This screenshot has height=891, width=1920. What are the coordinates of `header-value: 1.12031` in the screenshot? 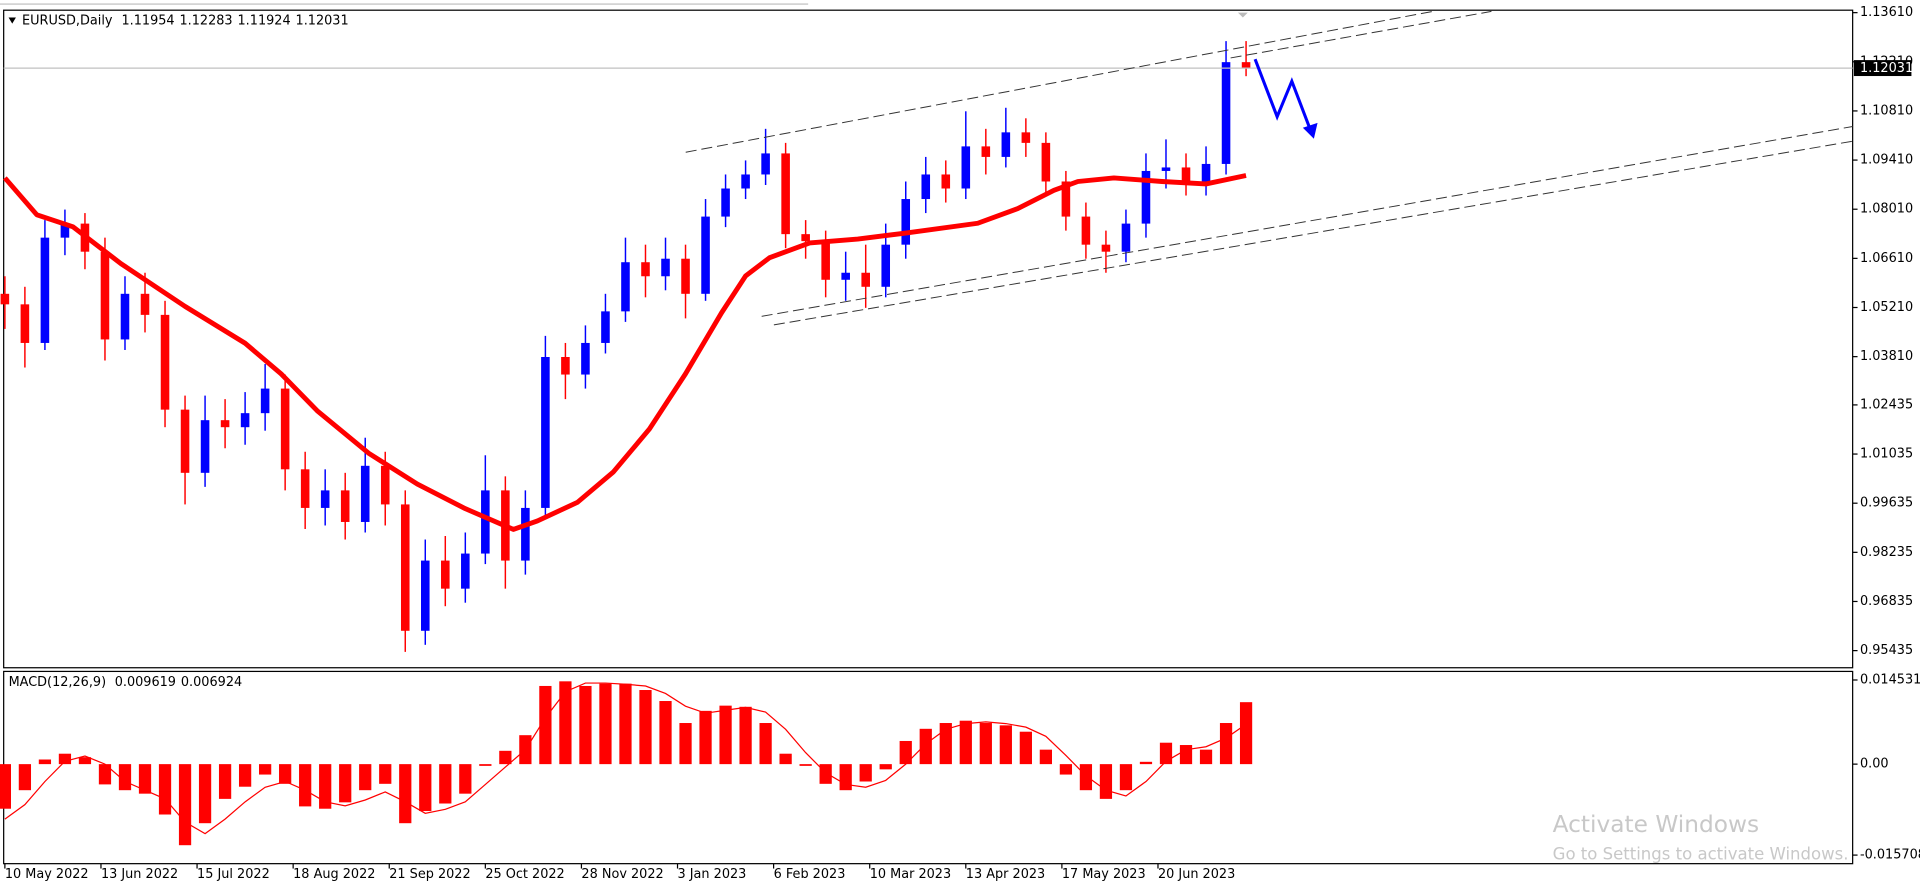 It's located at (322, 21).